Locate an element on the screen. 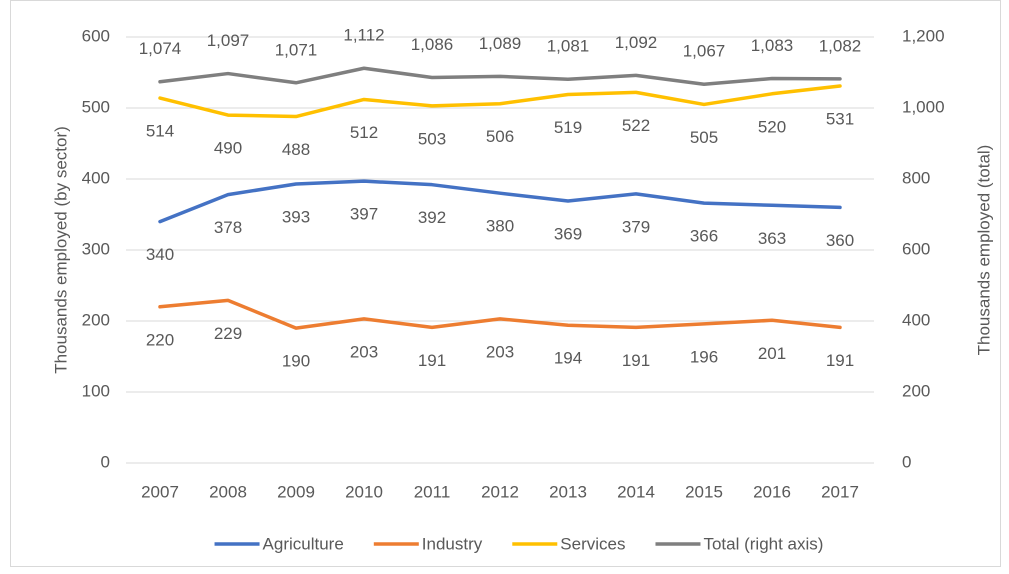 The height and width of the screenshot is (574, 1009). data-label: 397 is located at coordinates (364, 214).